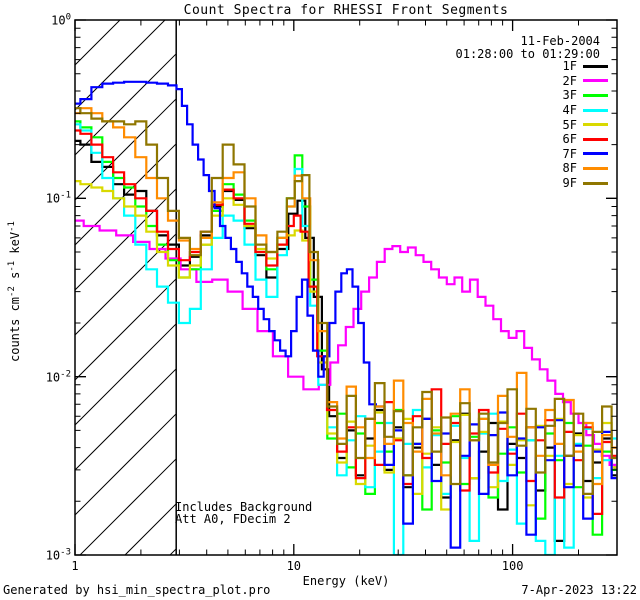 The image size is (640, 600). I want to click on hatch-region, so click(126, 287).